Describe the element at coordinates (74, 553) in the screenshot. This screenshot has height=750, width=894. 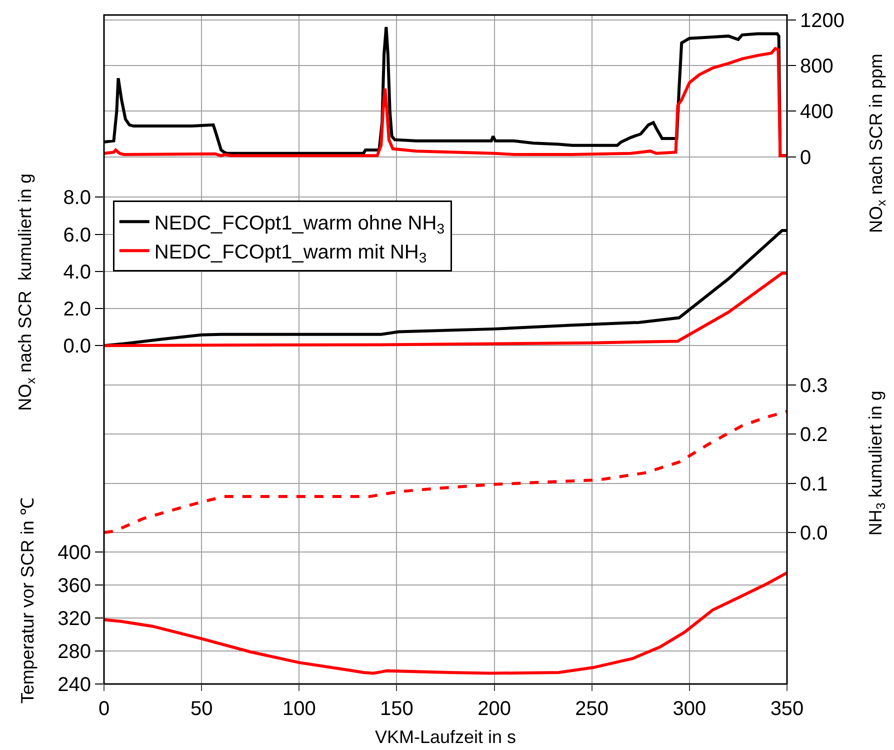
I see `y-tick-label: 400` at that location.